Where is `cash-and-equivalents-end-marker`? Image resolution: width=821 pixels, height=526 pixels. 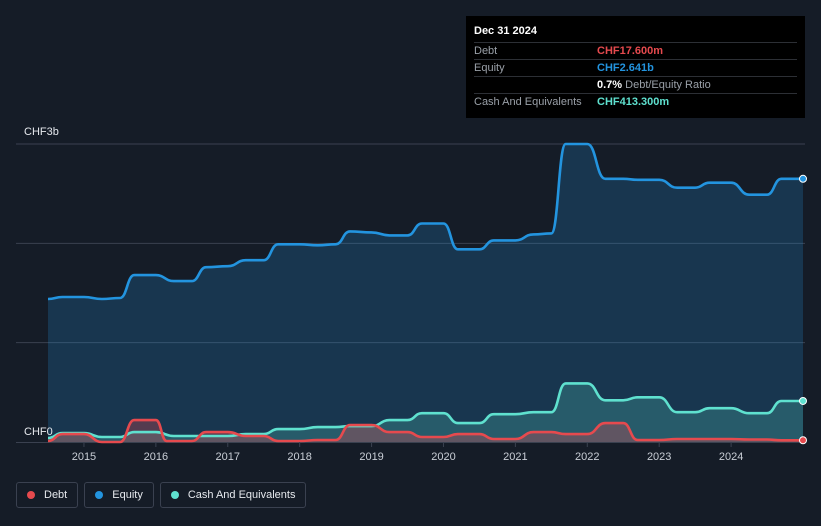 cash-and-equivalents-end-marker is located at coordinates (803, 400).